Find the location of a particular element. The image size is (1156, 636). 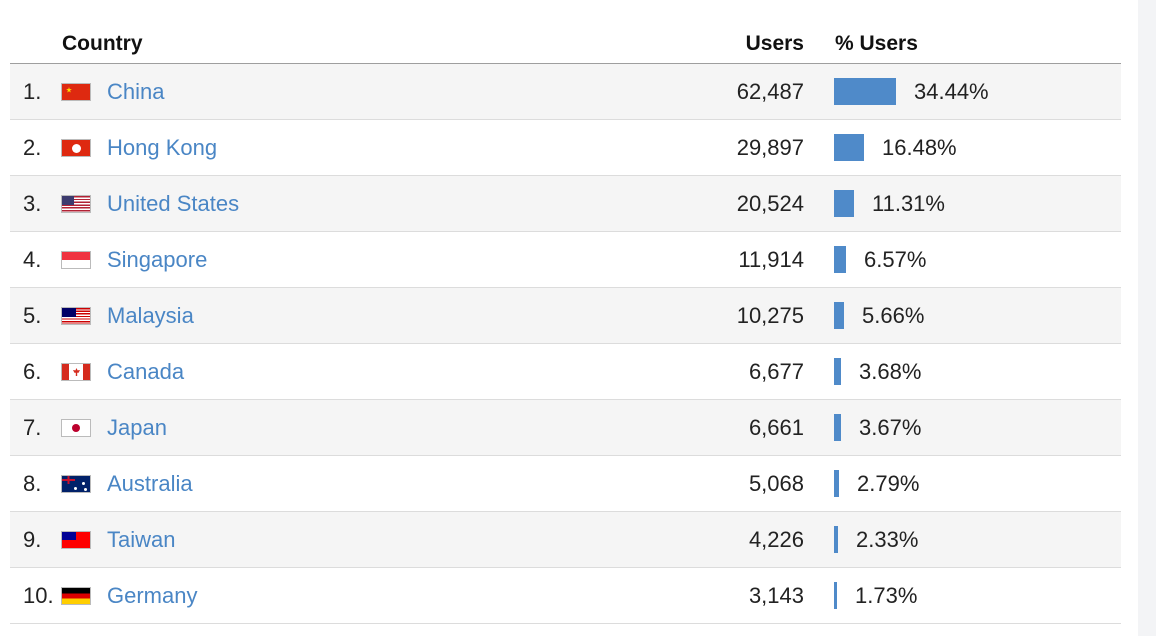

row-rank: 8. is located at coordinates (32, 483).